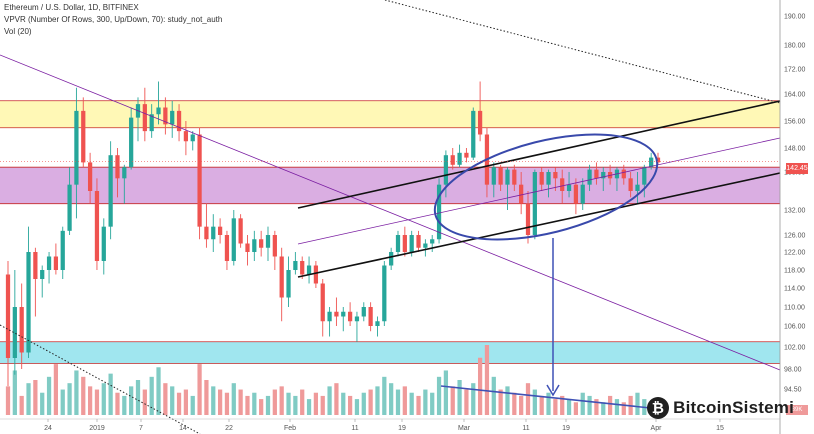 The image size is (814, 434). What do you see at coordinates (550, 397) in the screenshot?
I see `volume-trend-line` at bounding box center [550, 397].